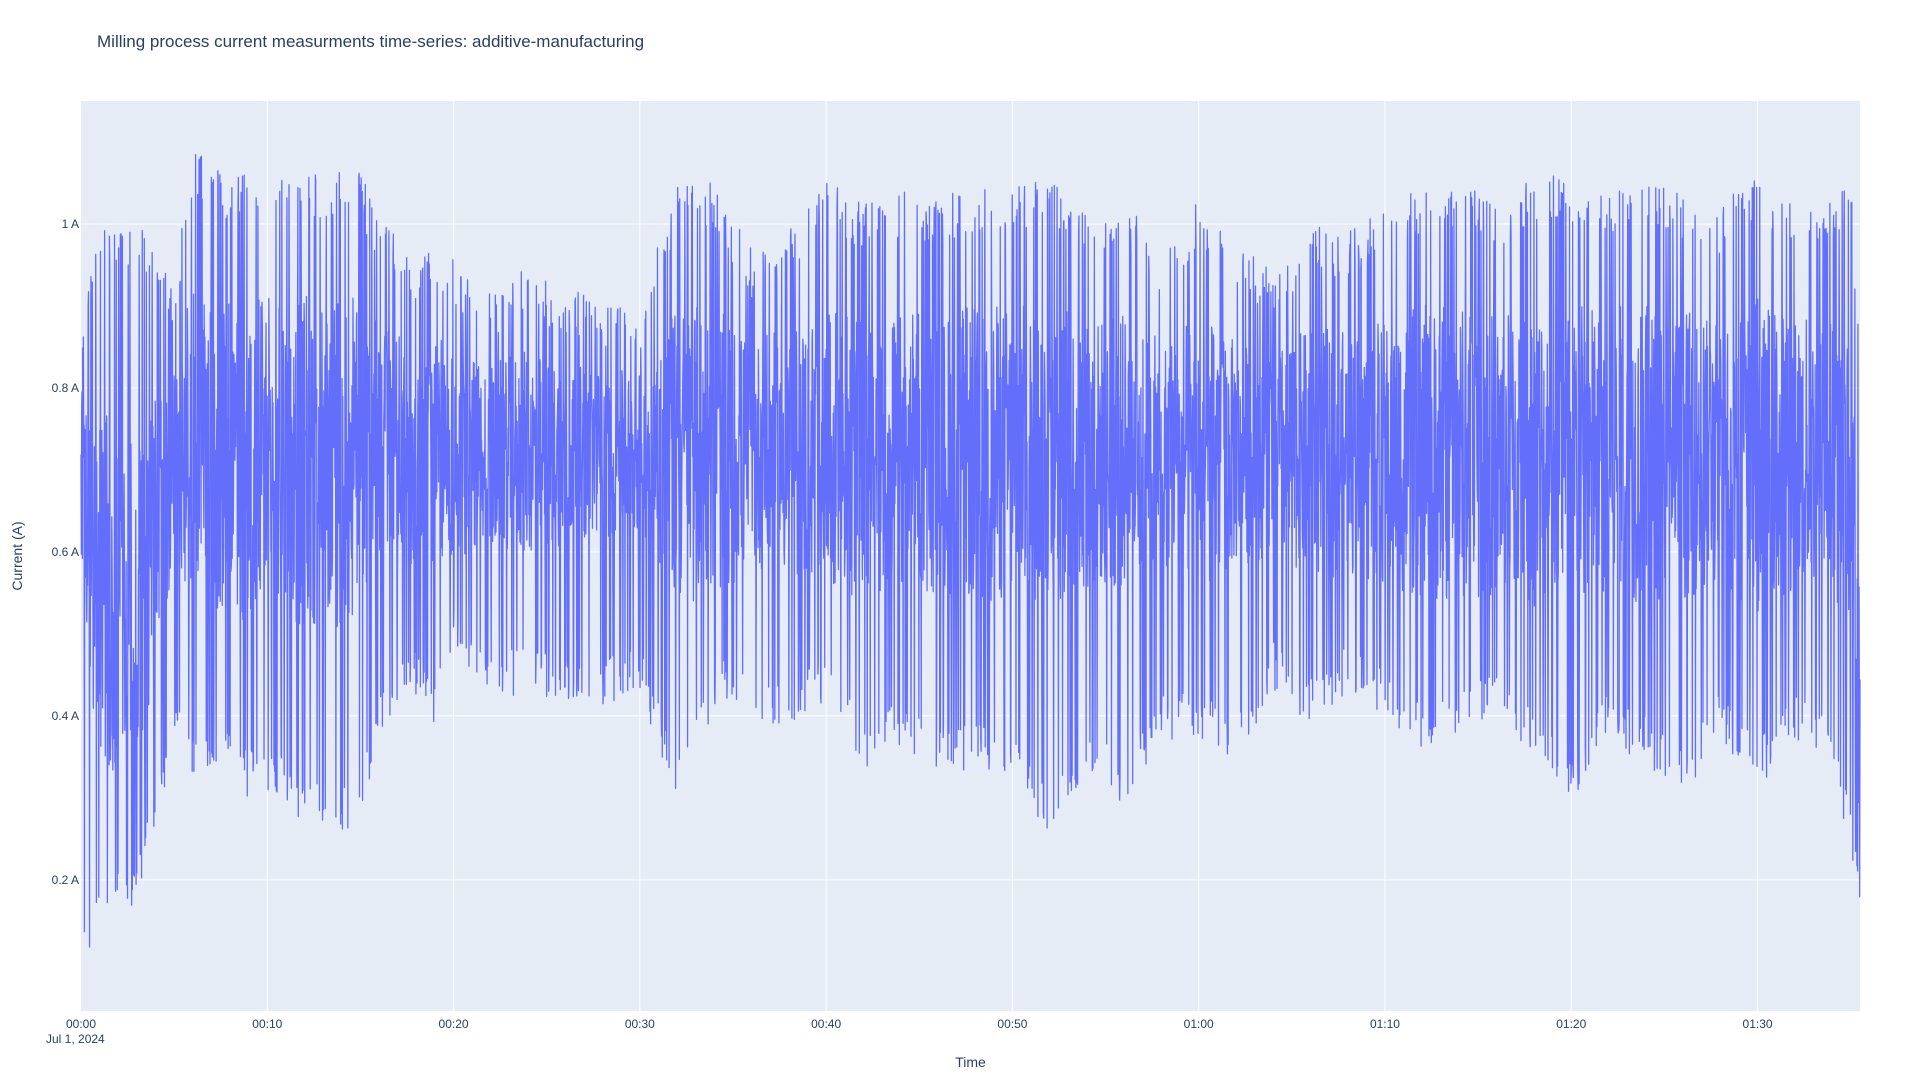  What do you see at coordinates (267, 1024) in the screenshot?
I see `x-tick-label: 00:10` at bounding box center [267, 1024].